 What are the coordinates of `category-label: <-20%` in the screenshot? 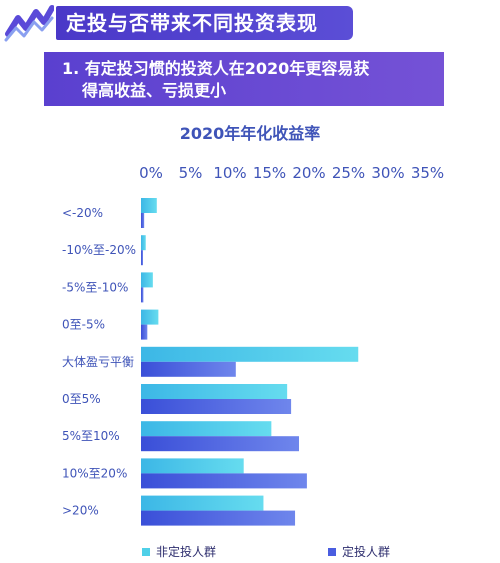 It's located at (82, 213).